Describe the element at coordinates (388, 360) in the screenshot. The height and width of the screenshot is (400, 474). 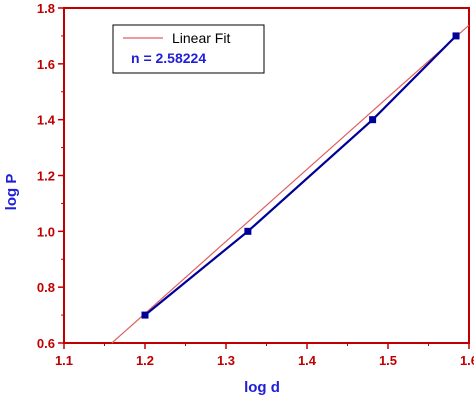
I see `x-tick-label: 1.5` at that location.